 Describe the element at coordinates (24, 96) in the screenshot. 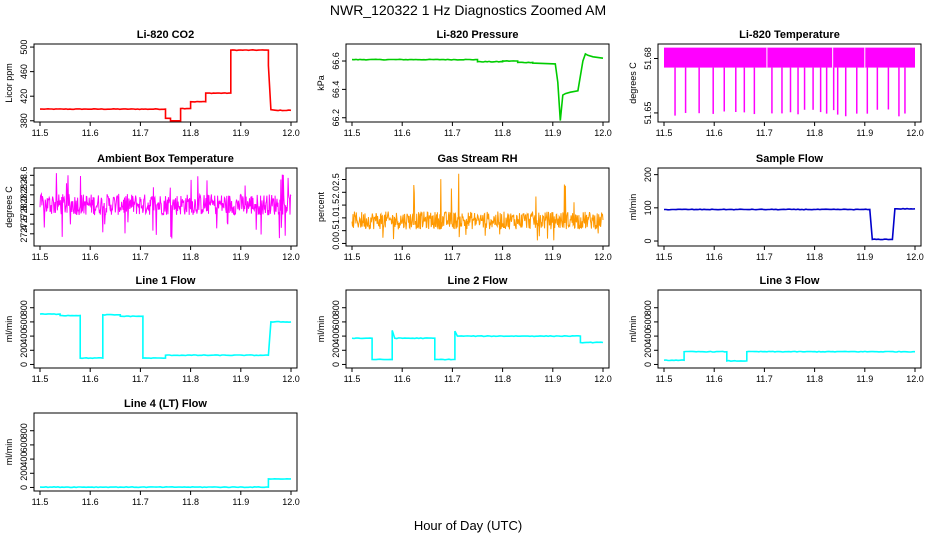

I see `y-tick-label: 420` at that location.